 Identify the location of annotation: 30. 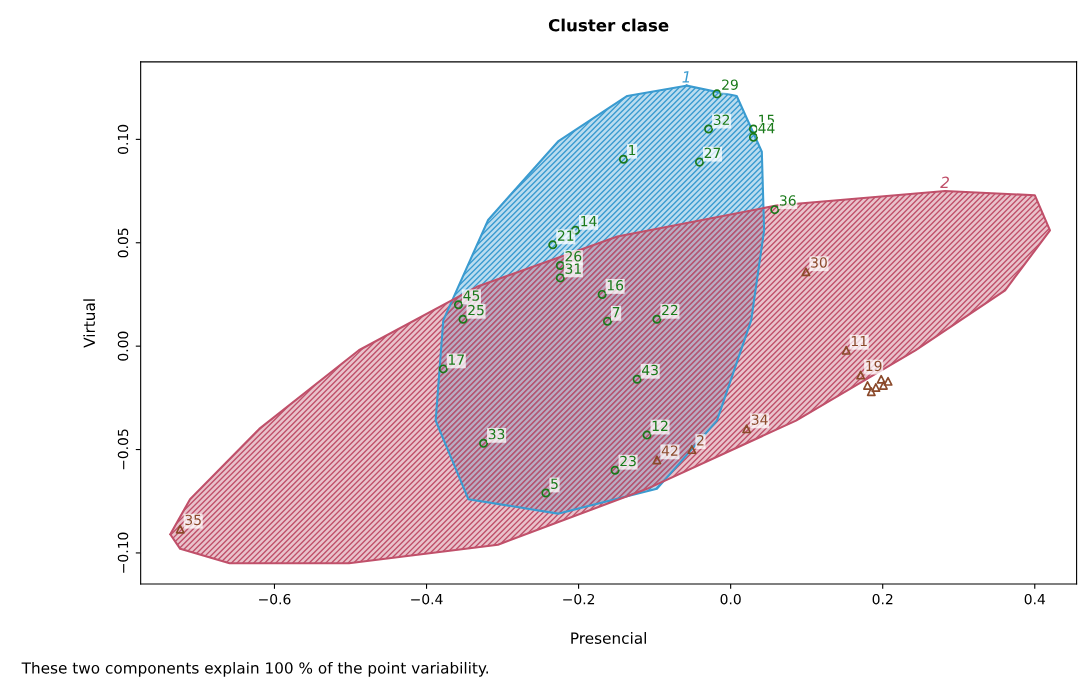
(819, 262).